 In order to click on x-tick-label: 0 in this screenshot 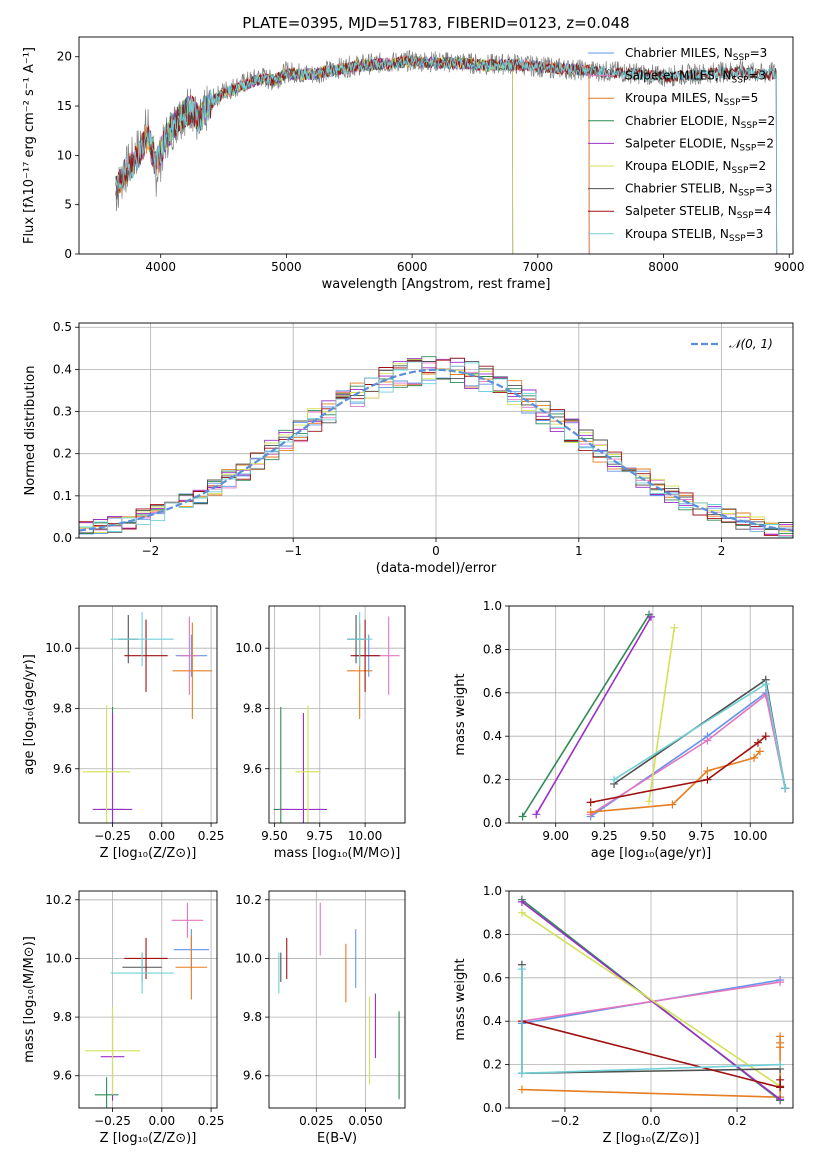, I will do `click(436, 551)`.